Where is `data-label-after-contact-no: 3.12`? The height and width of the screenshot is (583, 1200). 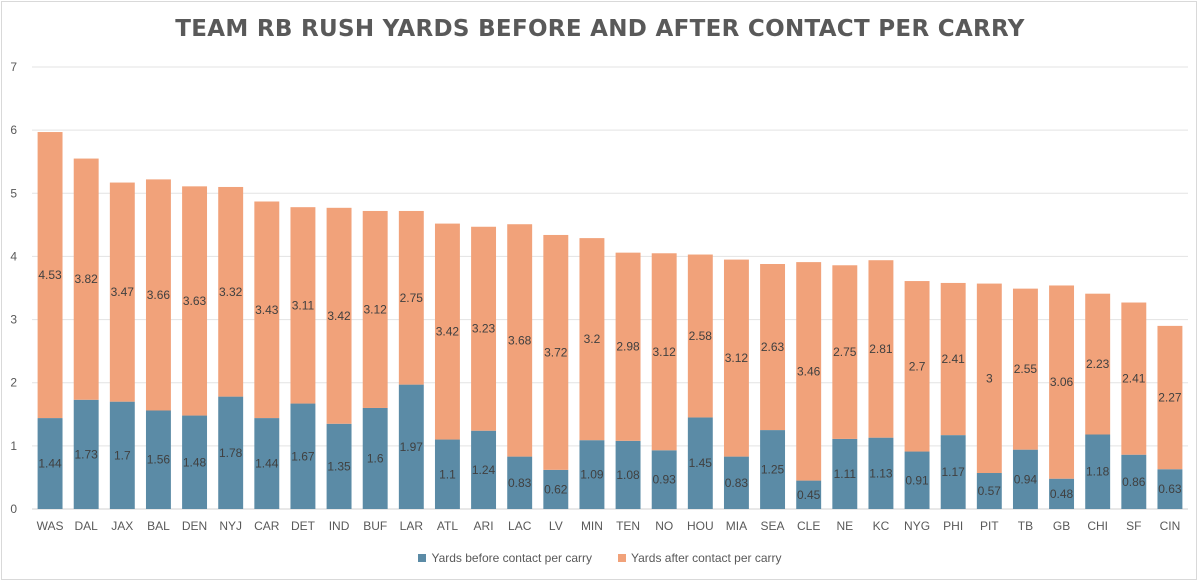 data-label-after-contact-no: 3.12 is located at coordinates (665, 352).